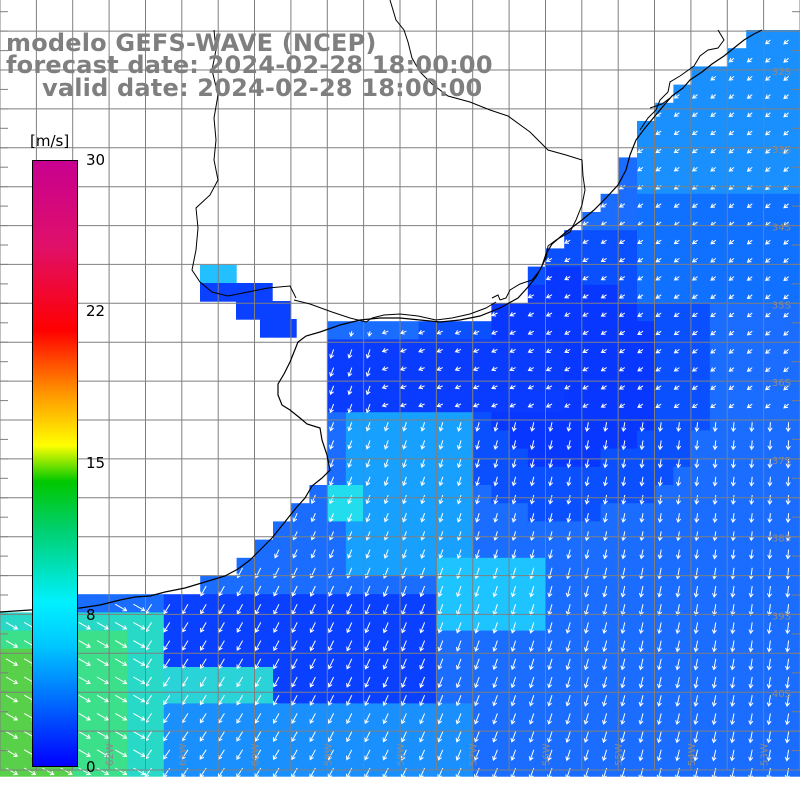  What do you see at coordinates (781, 616) in the screenshot?
I see `latitude-label: 39S` at bounding box center [781, 616].